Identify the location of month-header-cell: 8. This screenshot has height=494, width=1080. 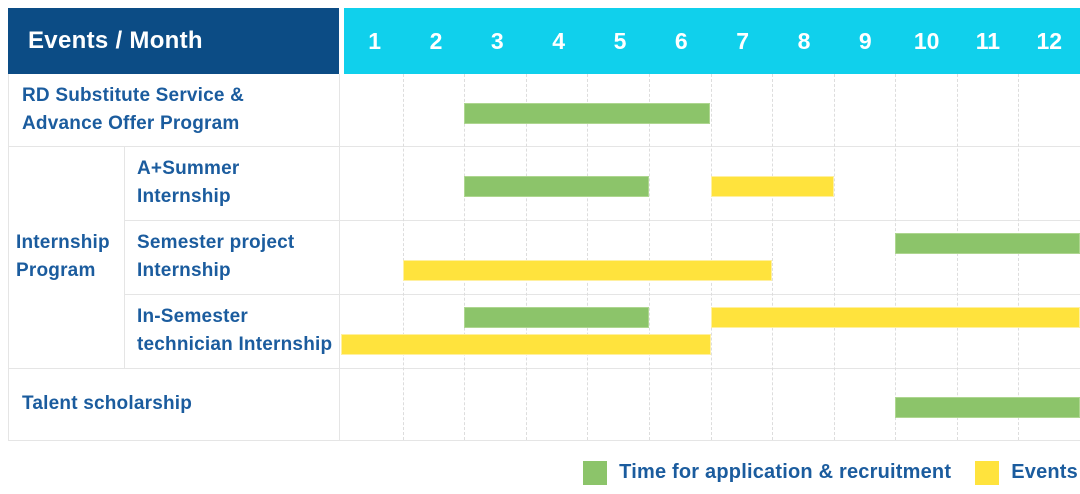
(804, 40).